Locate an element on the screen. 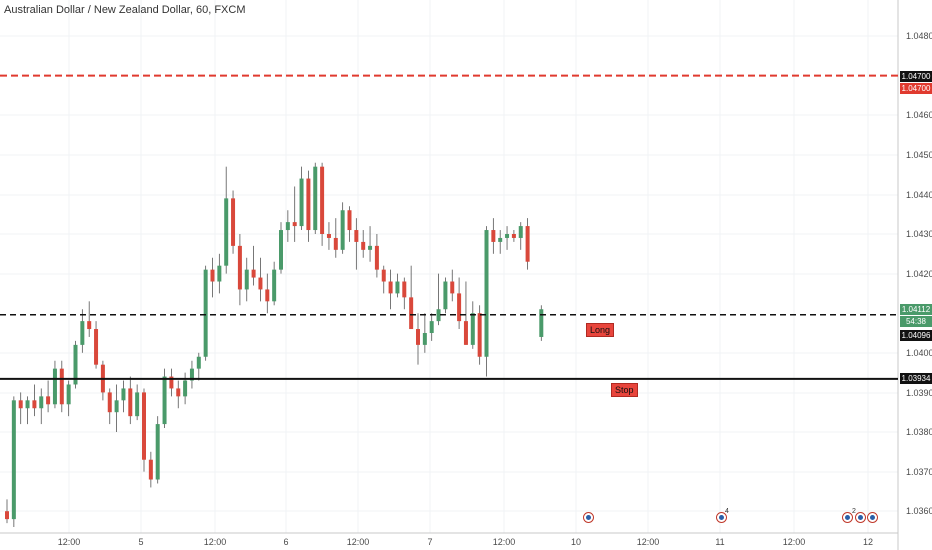  stop-order-label: Stop is located at coordinates (624, 390).